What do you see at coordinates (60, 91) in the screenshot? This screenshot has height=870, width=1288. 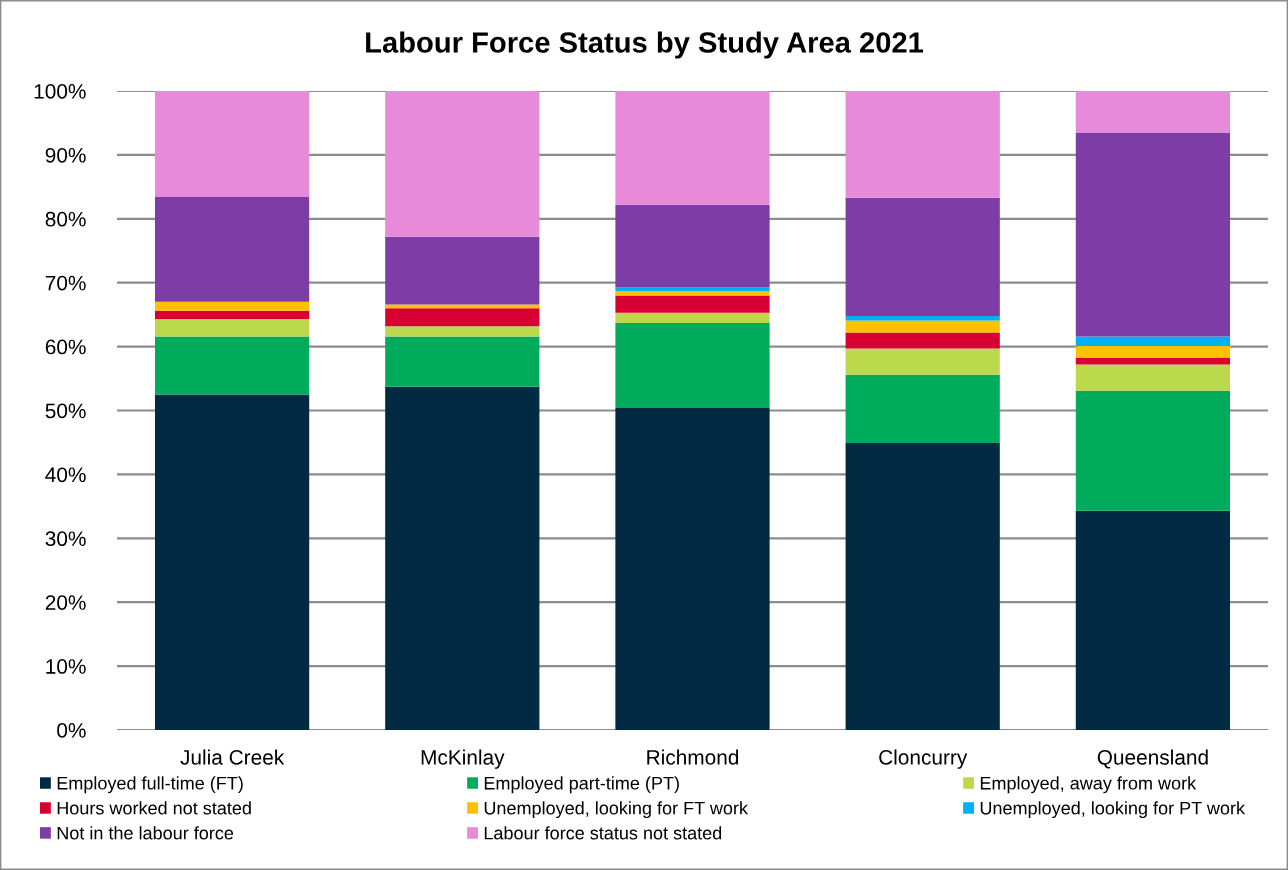 I see `y-tick-label: 100%` at bounding box center [60, 91].